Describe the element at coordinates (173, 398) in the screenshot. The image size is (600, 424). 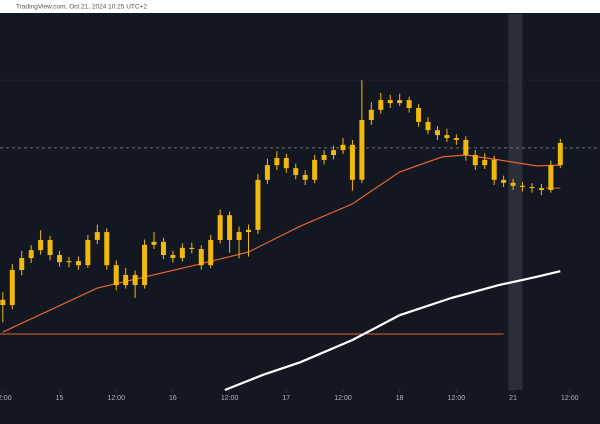
I see `x-tick-label: 16` at that location.